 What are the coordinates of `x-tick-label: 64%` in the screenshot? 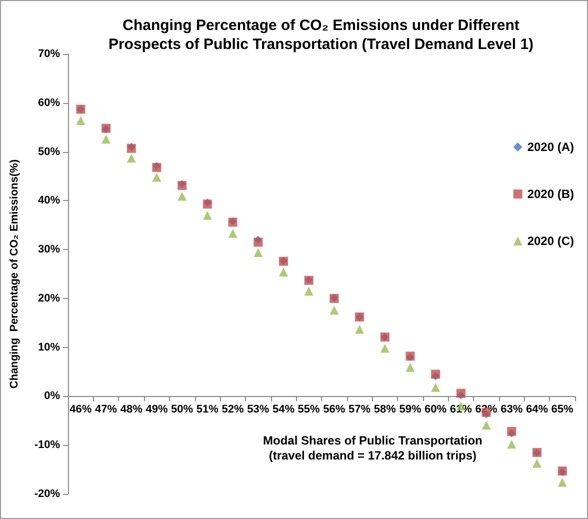 It's located at (537, 410).